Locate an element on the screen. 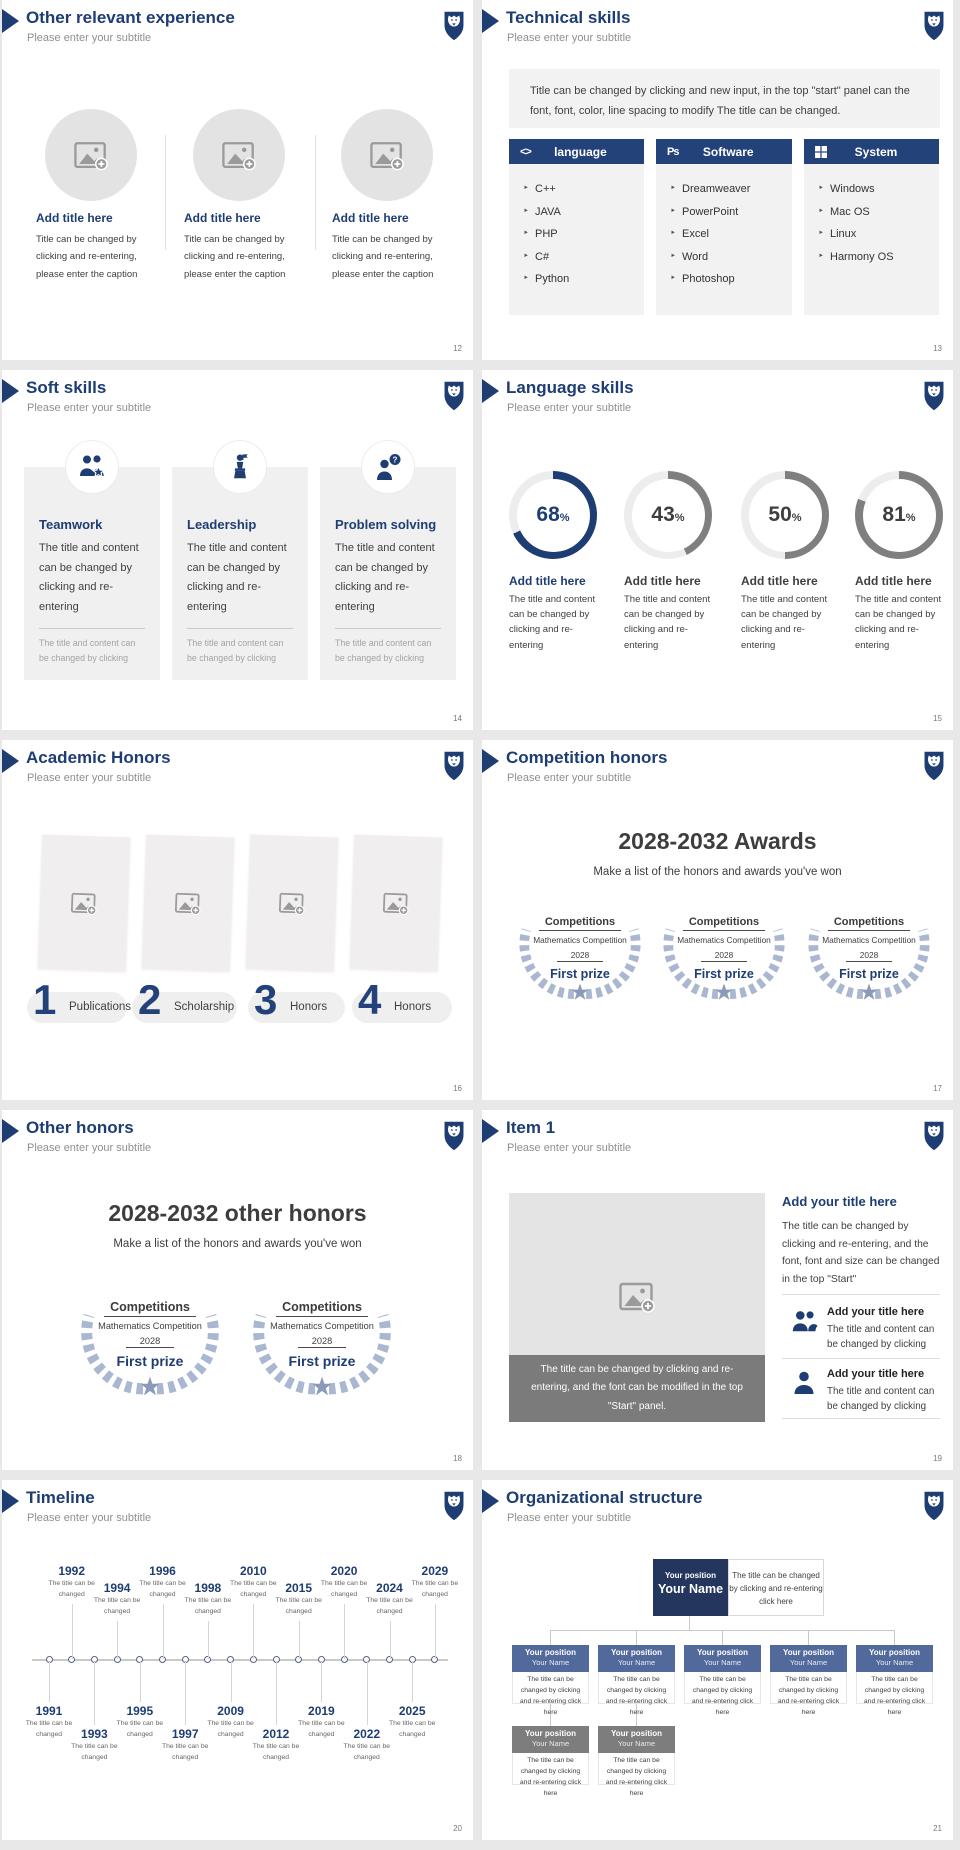 Image resolution: width=960 pixels, height=1850 pixels. language-list: C++ JAVA PHP C# Python is located at coordinates (576, 239).